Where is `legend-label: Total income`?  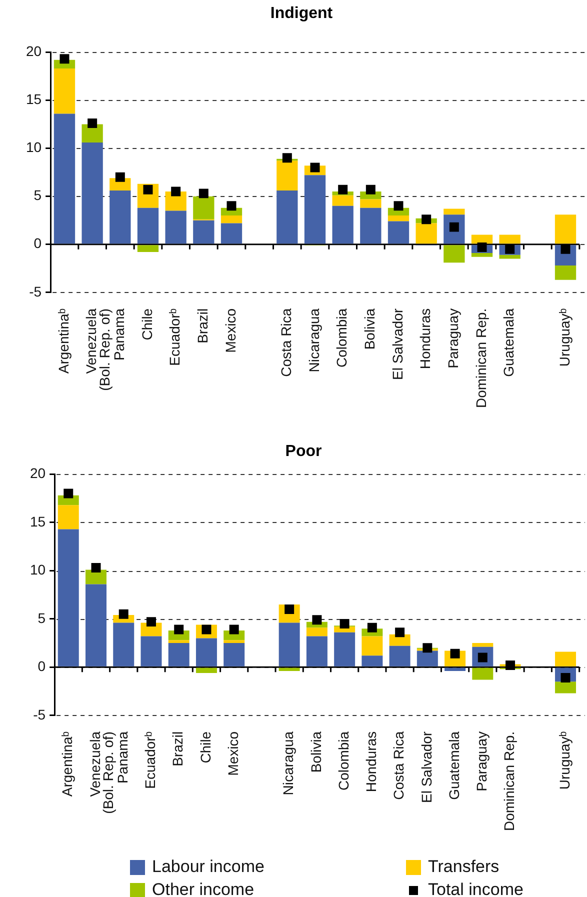
legend-label: Total income is located at coordinates (476, 888).